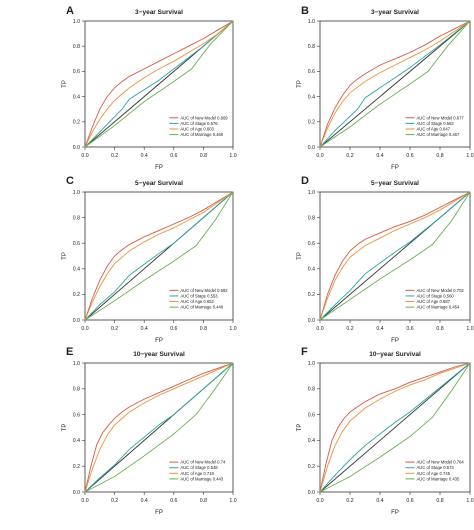 The width and height of the screenshot is (474, 530). I want to click on reference-diagonal, so click(395, 84).